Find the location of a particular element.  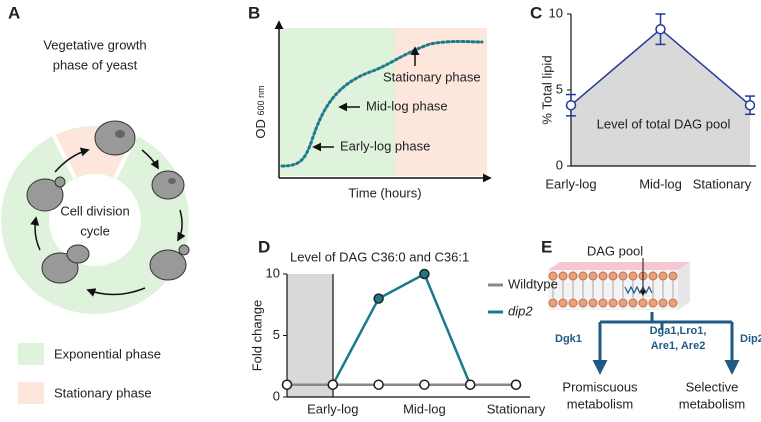

cycle-label: Cell division is located at coordinates (94, 210).